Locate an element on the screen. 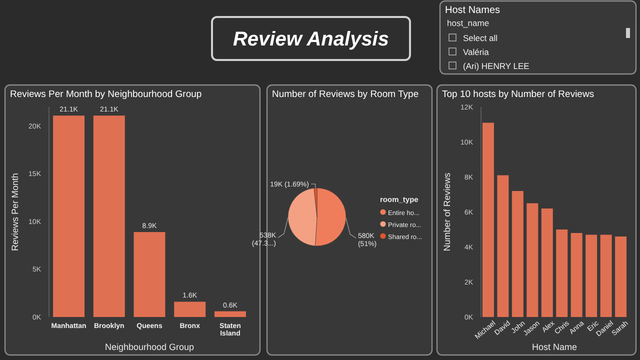  text: host_name is located at coordinates (468, 23).